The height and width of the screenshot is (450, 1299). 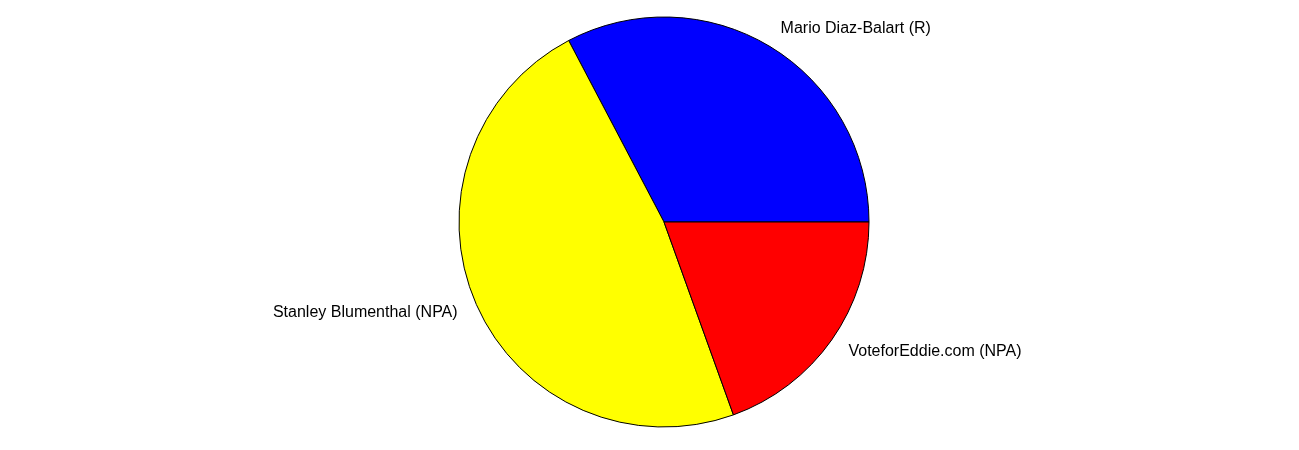 What do you see at coordinates (935, 350) in the screenshot?
I see `slice-label: VoteforEddie.com (NPA)` at bounding box center [935, 350].